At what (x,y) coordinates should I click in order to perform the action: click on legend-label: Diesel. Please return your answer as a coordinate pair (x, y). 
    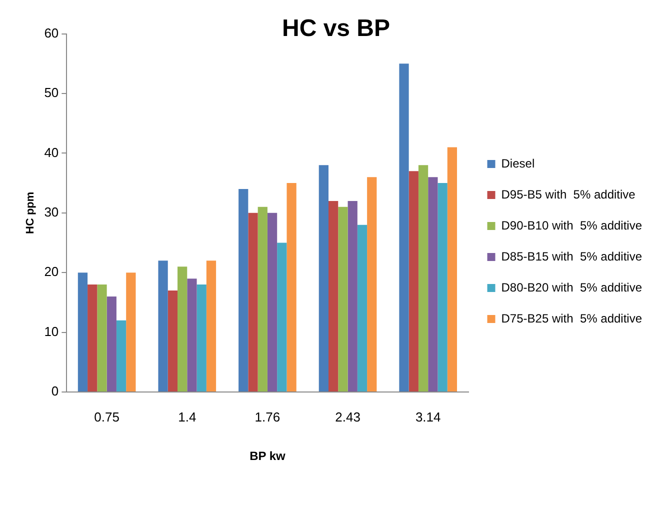
    Looking at the image, I should click on (518, 163).